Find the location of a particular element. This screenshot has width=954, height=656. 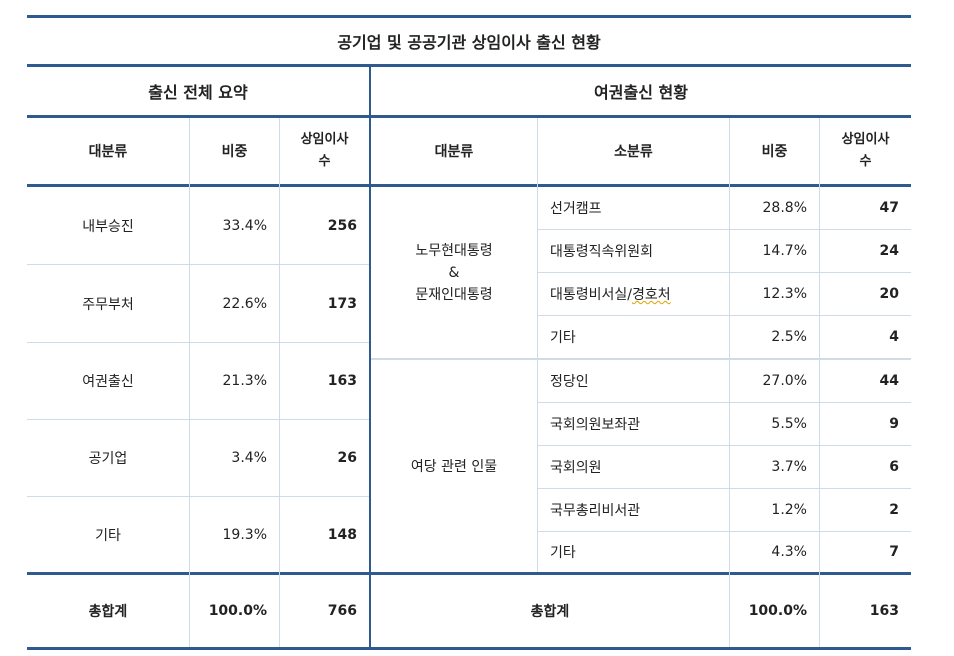

detail-count: 47 is located at coordinates (889, 208).